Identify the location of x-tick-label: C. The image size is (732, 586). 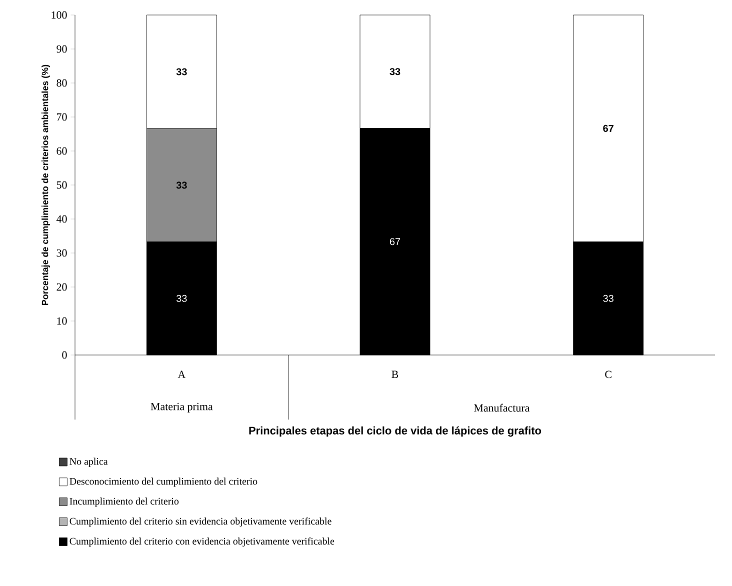
(608, 374).